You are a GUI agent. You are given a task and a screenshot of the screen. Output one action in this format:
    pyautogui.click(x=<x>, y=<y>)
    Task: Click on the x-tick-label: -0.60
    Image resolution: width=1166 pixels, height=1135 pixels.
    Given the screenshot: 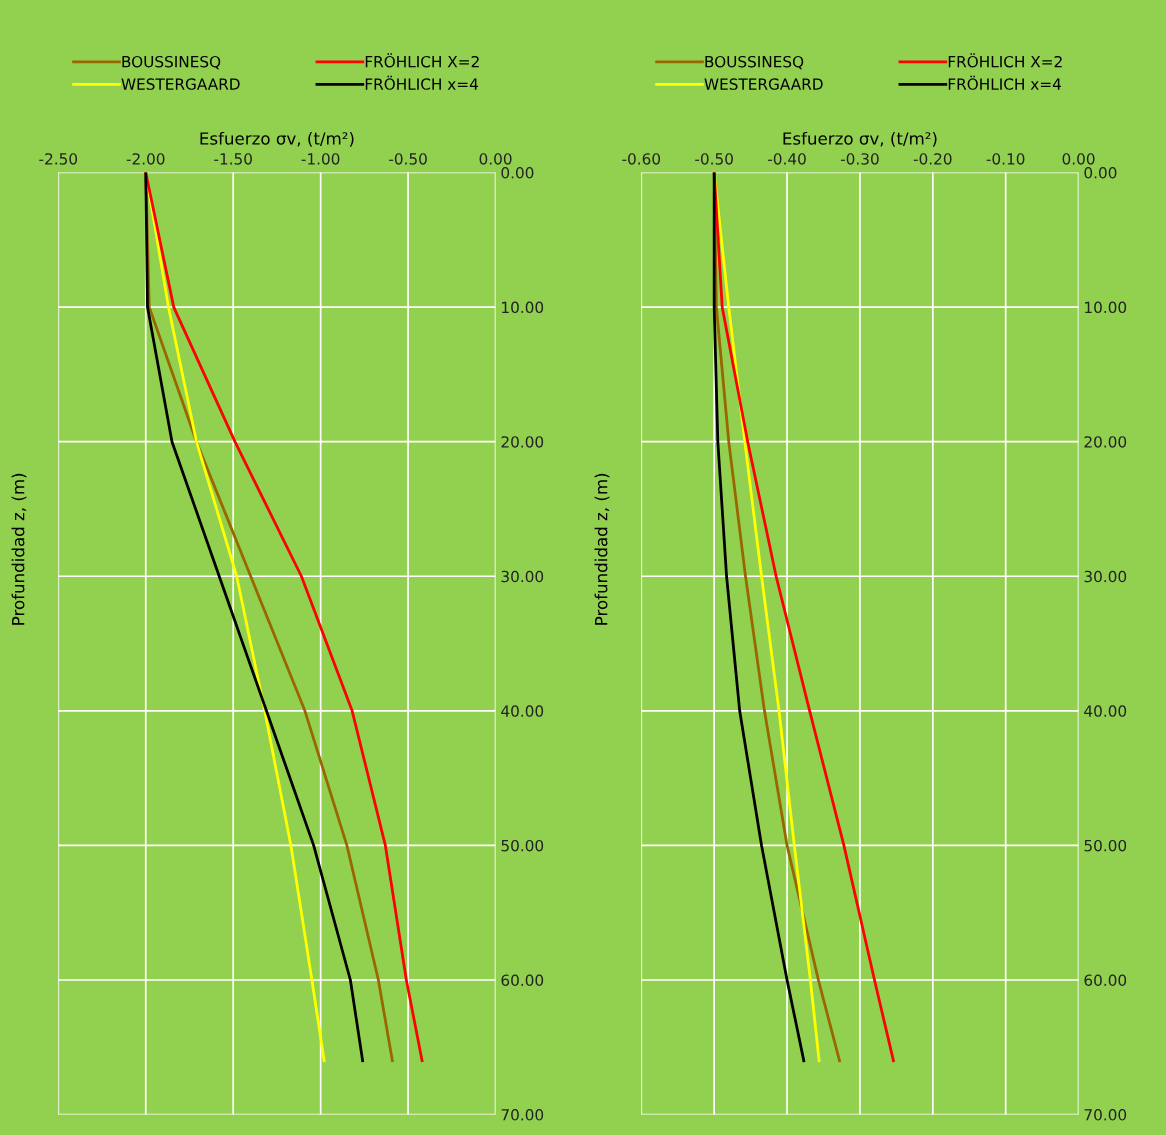 What is the action you would take?
    pyautogui.click(x=641, y=159)
    